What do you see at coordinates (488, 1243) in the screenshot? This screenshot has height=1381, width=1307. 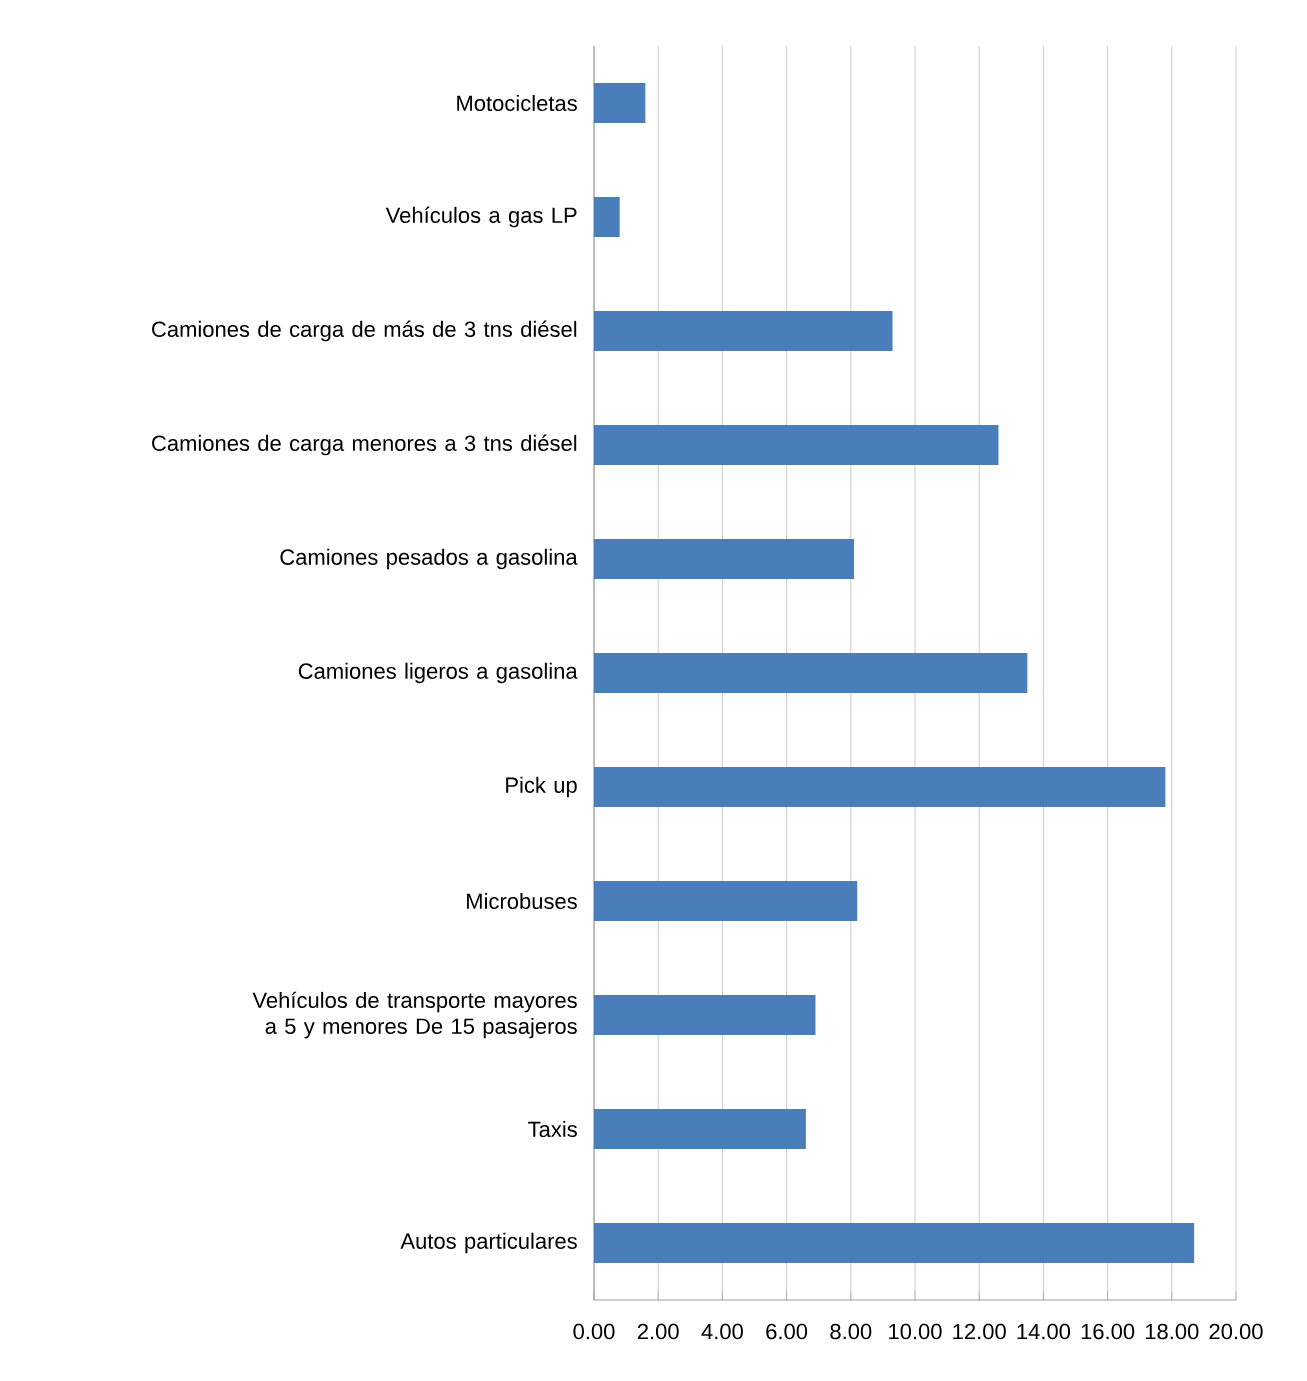 I see `y-tick-label: Autos particulares` at bounding box center [488, 1243].